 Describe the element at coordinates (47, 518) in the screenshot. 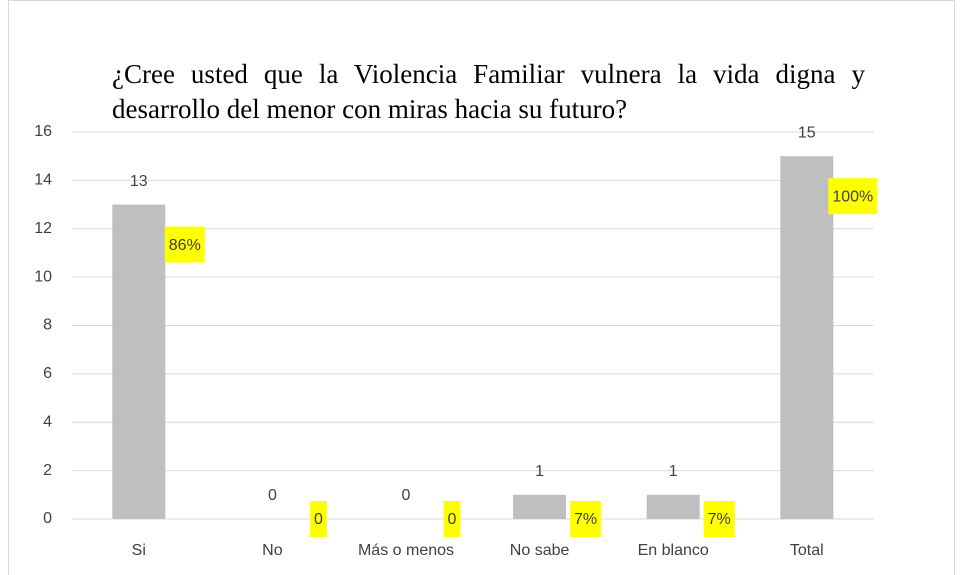

I see `y-tick-label: 0` at that location.